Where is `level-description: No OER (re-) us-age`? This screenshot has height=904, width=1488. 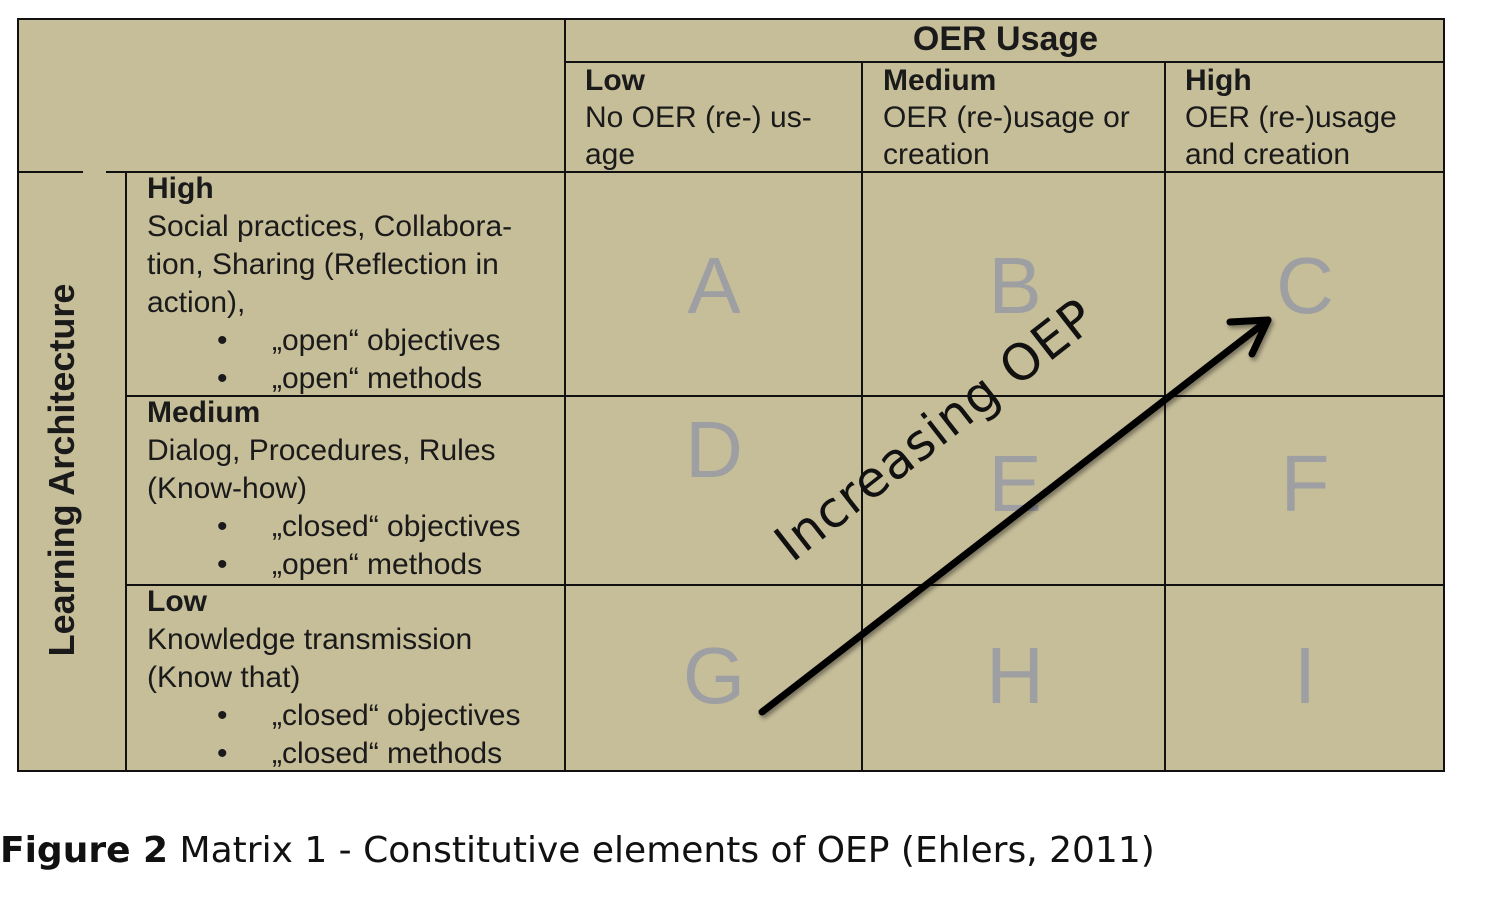 level-description: No OER (re-) us-age is located at coordinates (698, 136).